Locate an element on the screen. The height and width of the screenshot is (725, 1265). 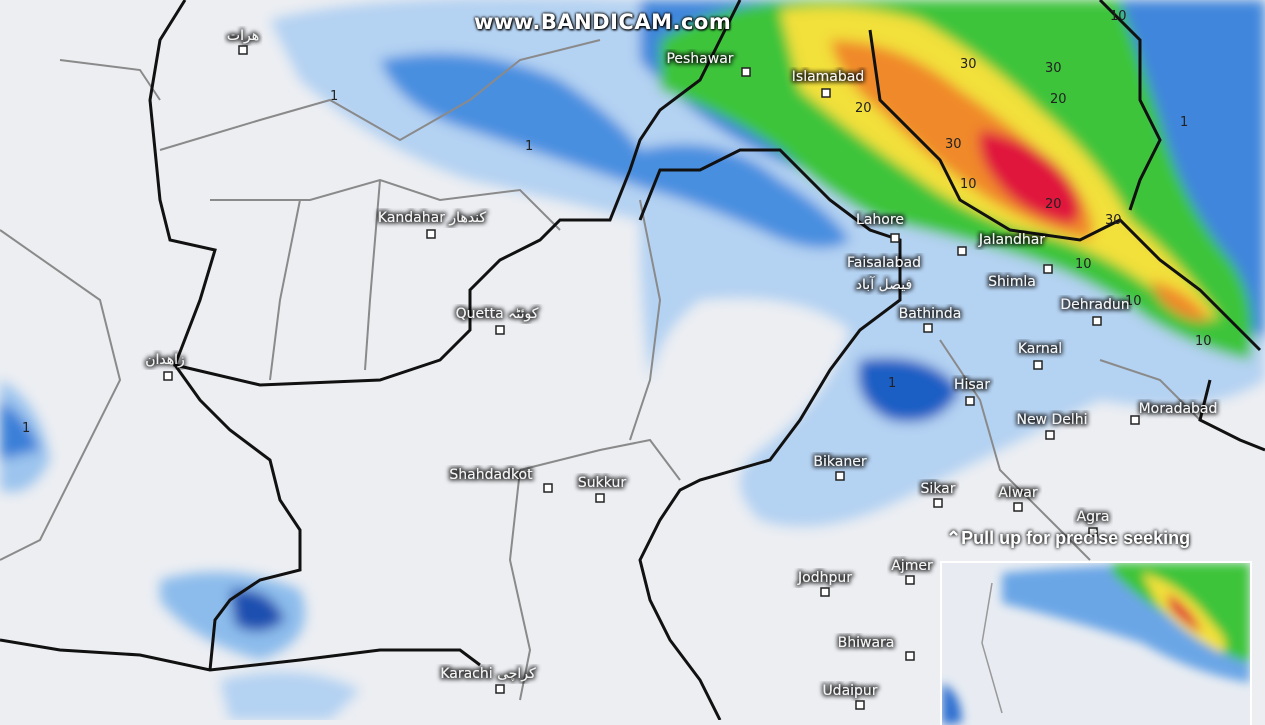
city-label: فیصل آباد is located at coordinates (884, 284).